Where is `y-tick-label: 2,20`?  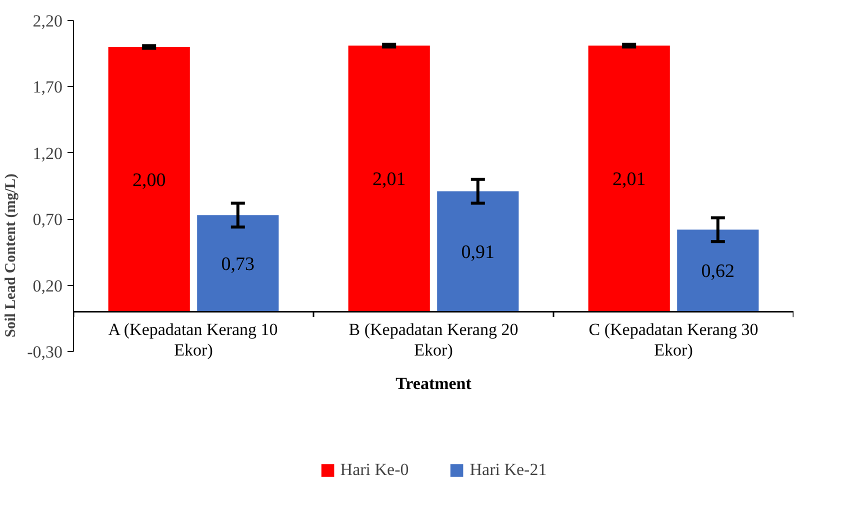 y-tick-label: 2,20 is located at coordinates (47, 21).